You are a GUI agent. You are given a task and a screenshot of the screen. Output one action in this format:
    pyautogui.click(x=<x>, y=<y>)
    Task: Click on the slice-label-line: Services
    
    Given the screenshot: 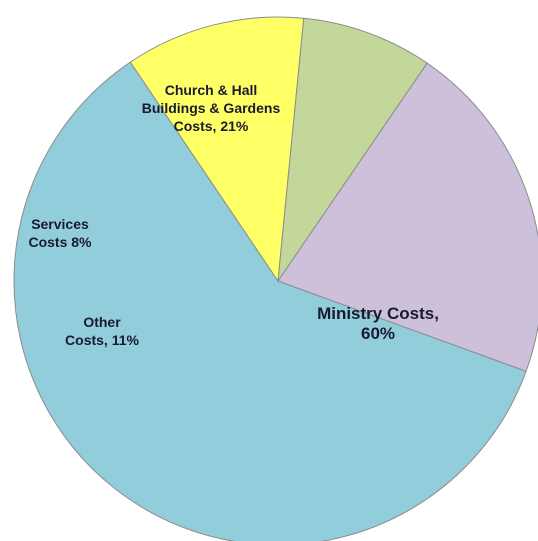 What is the action you would take?
    pyautogui.click(x=60, y=224)
    